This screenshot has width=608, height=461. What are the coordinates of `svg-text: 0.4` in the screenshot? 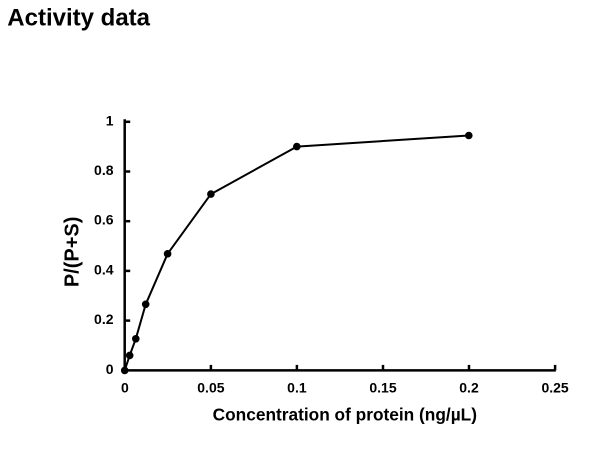 It's located at (104, 269).